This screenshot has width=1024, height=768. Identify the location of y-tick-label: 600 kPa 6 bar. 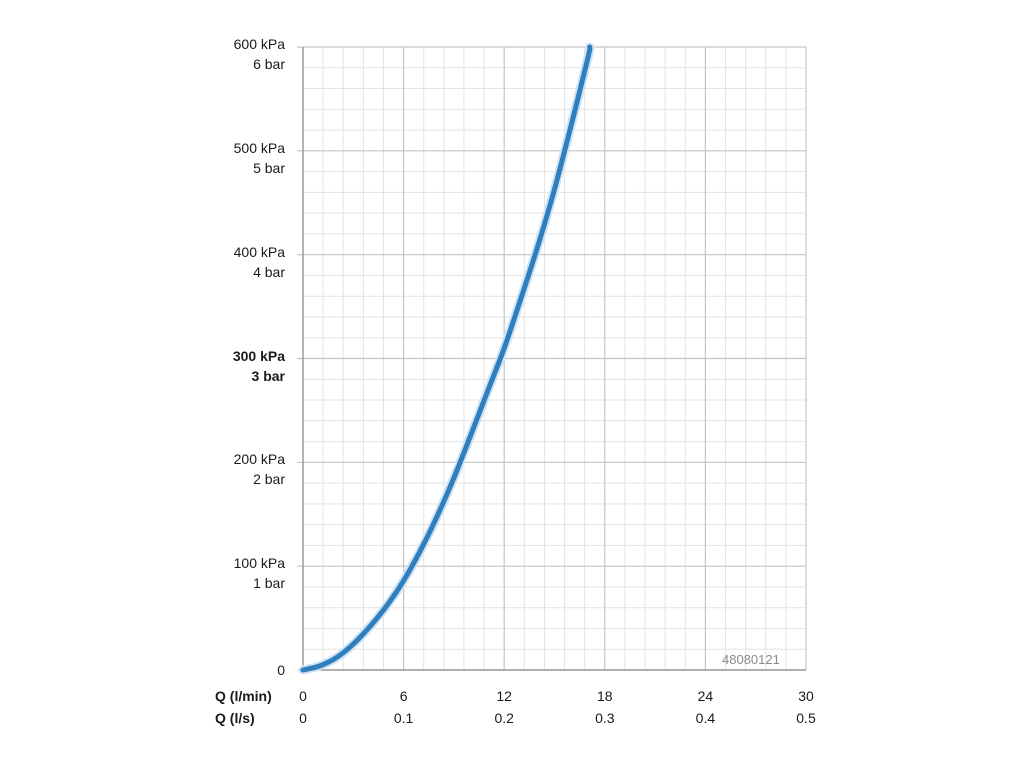
(240, 54).